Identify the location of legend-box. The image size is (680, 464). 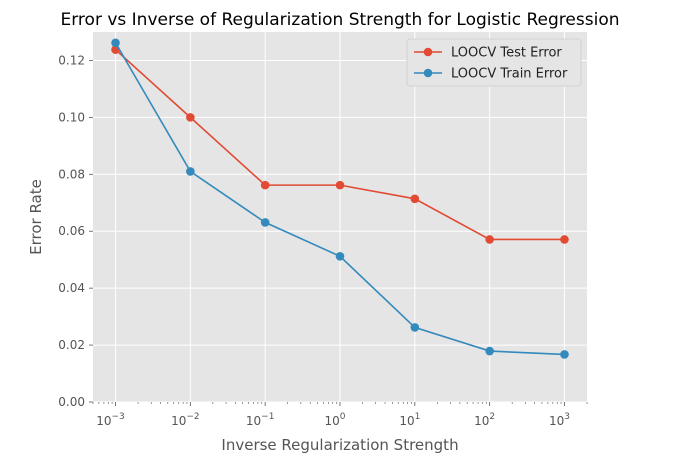
(494, 62).